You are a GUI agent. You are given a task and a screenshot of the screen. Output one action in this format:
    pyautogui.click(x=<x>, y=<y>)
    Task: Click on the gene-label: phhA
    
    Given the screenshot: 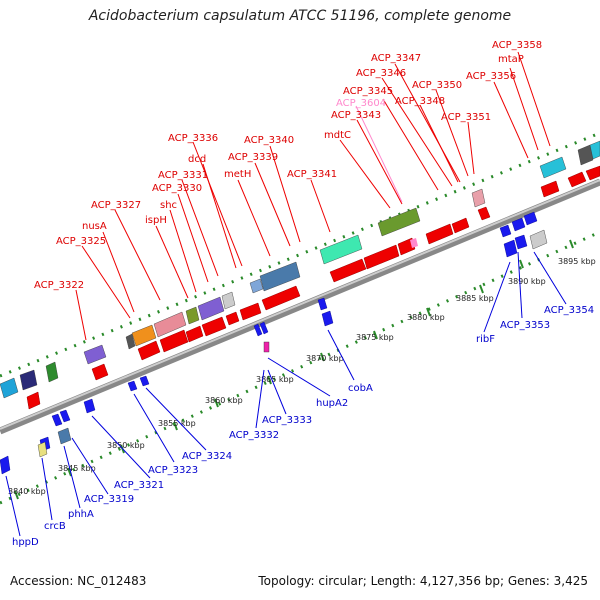 What is the action you would take?
    pyautogui.click(x=81, y=514)
    